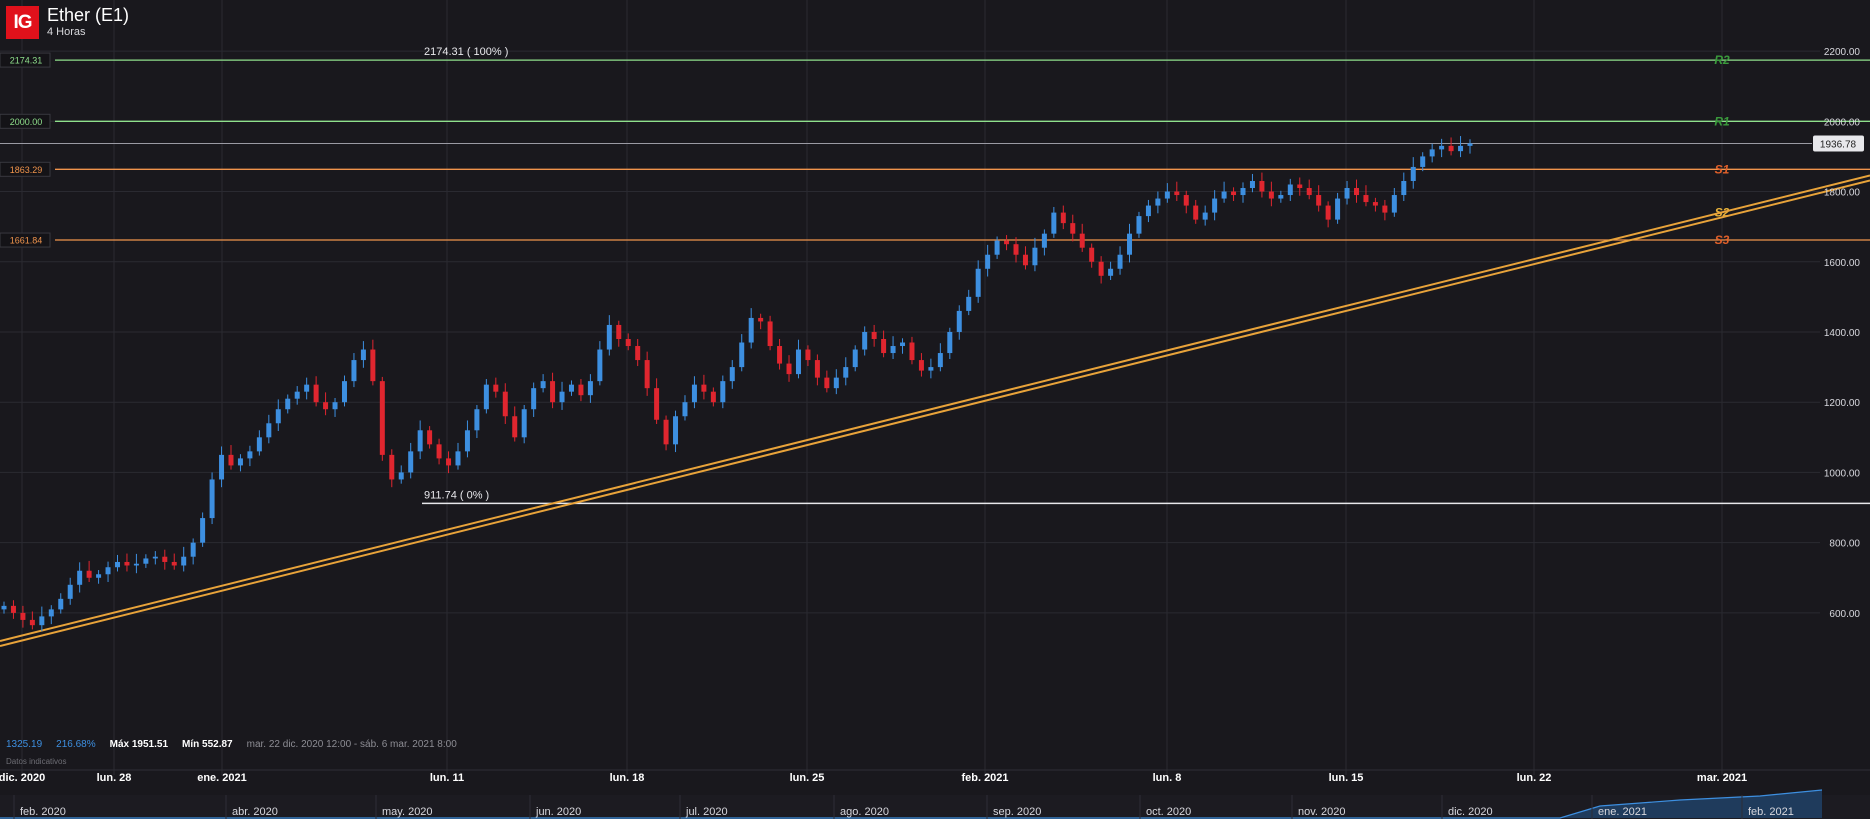 Image resolution: width=1870 pixels, height=819 pixels. What do you see at coordinates (114, 778) in the screenshot?
I see `x-tick-label: lun. 28` at bounding box center [114, 778].